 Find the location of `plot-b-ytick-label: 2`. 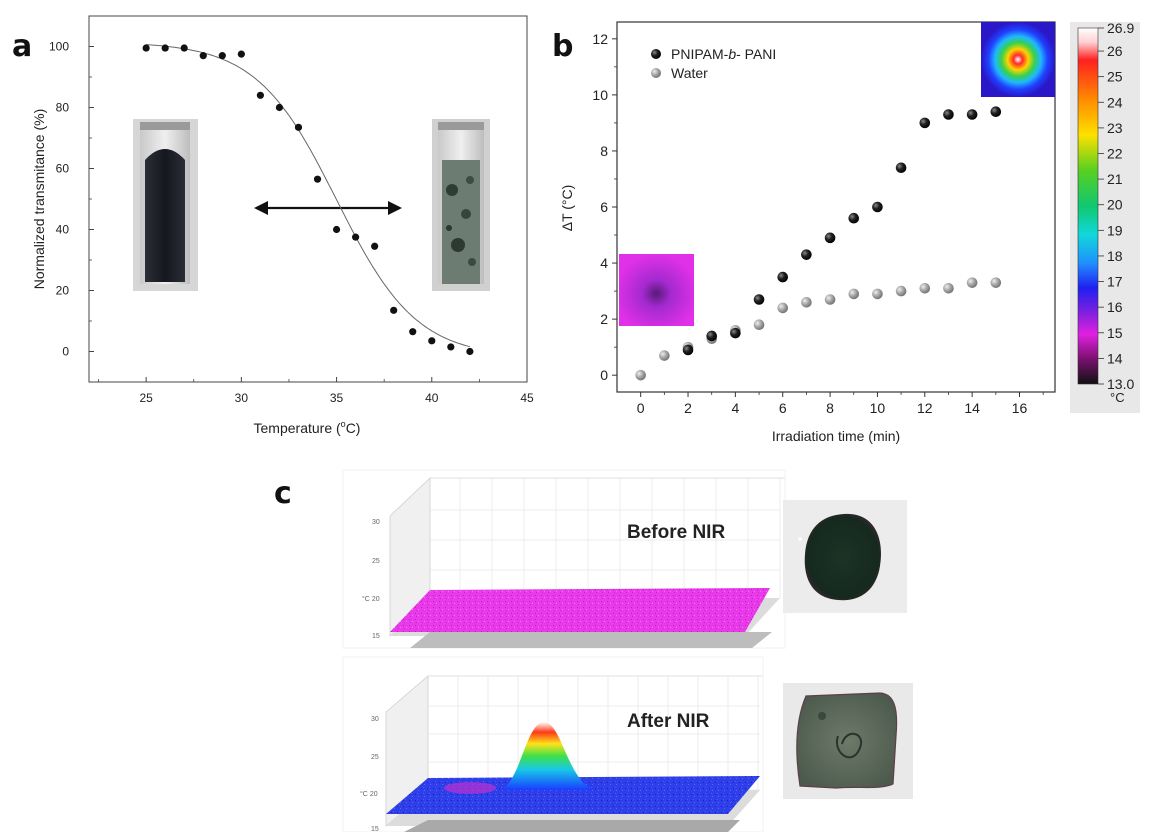

plot-b-ytick-label: 2 is located at coordinates (604, 319).